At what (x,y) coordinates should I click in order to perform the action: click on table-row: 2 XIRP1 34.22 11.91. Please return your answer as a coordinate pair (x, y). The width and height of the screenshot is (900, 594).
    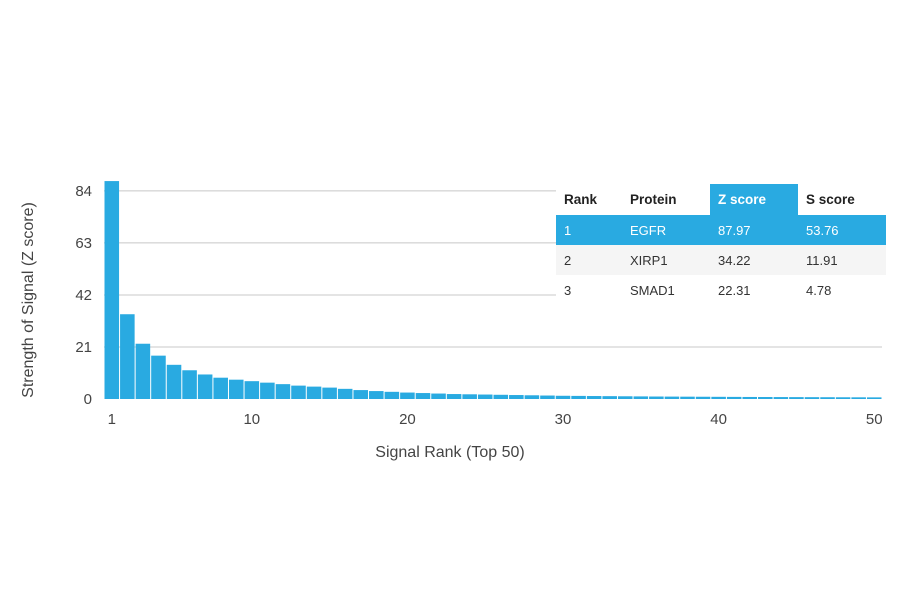
    Looking at the image, I should click on (721, 260).